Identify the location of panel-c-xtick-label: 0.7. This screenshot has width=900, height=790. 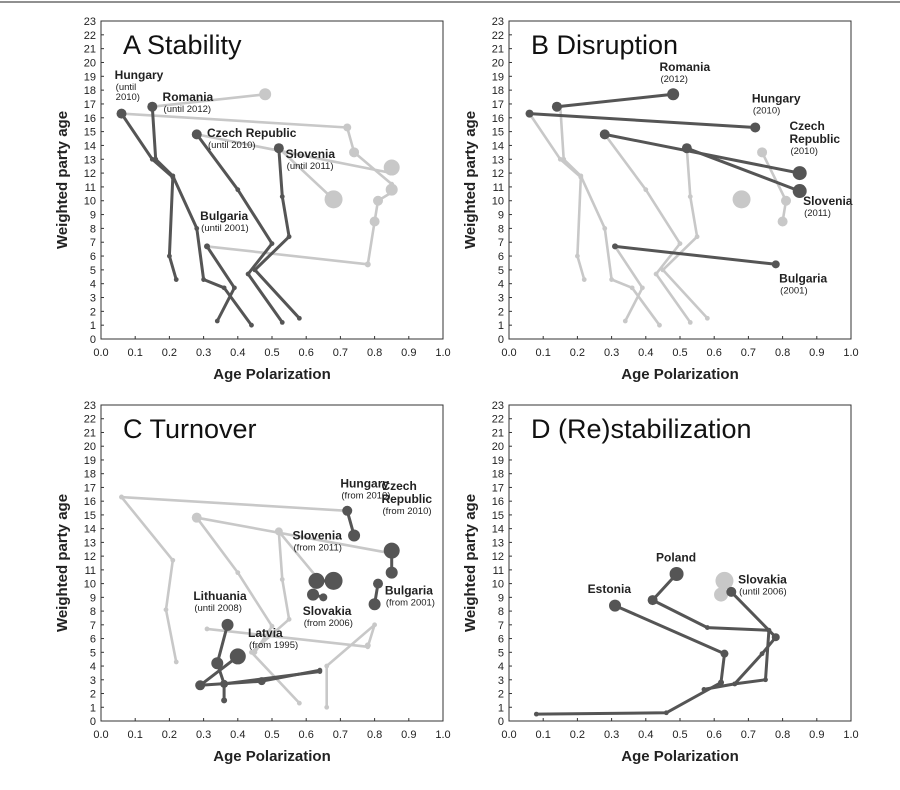
(340, 735).